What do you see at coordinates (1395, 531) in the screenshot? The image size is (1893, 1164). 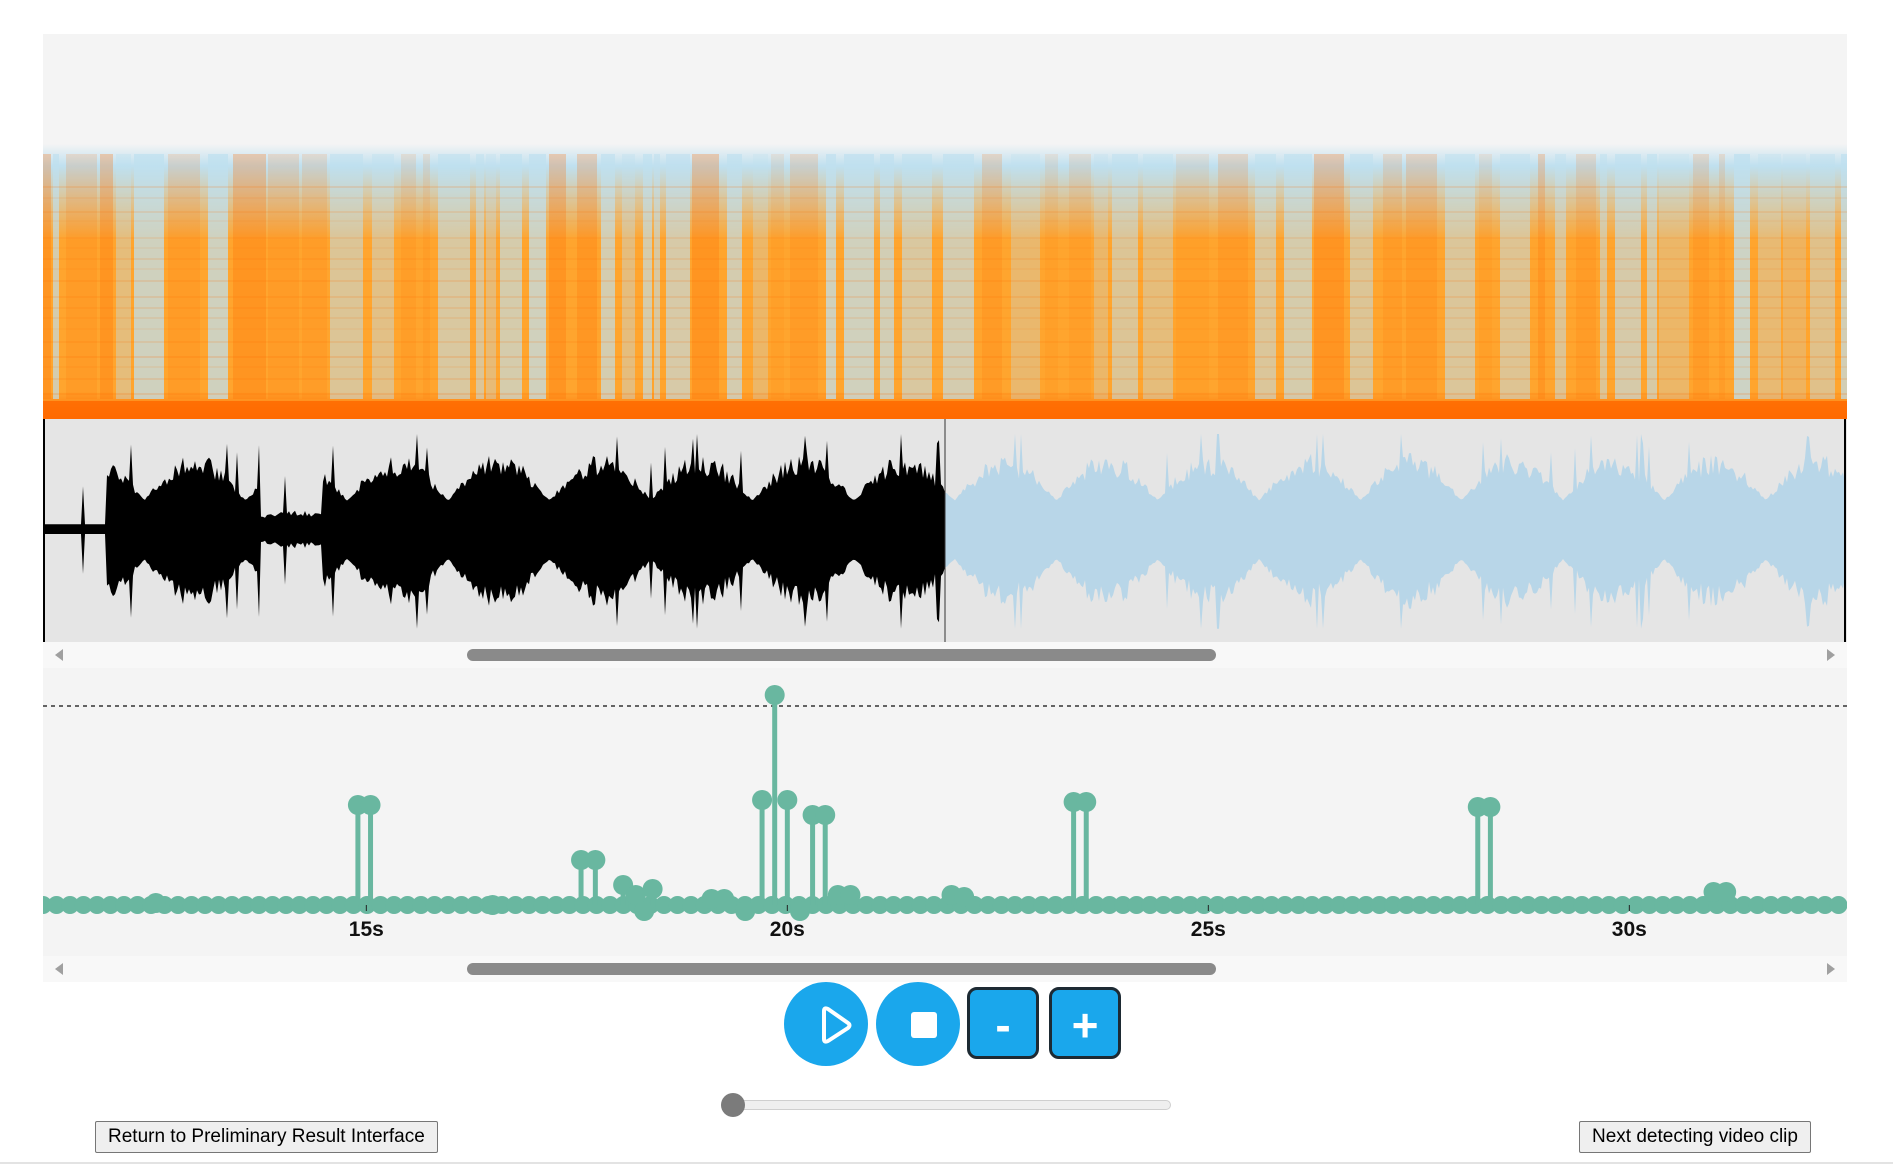 I see `waveform-unplayed` at bounding box center [1395, 531].